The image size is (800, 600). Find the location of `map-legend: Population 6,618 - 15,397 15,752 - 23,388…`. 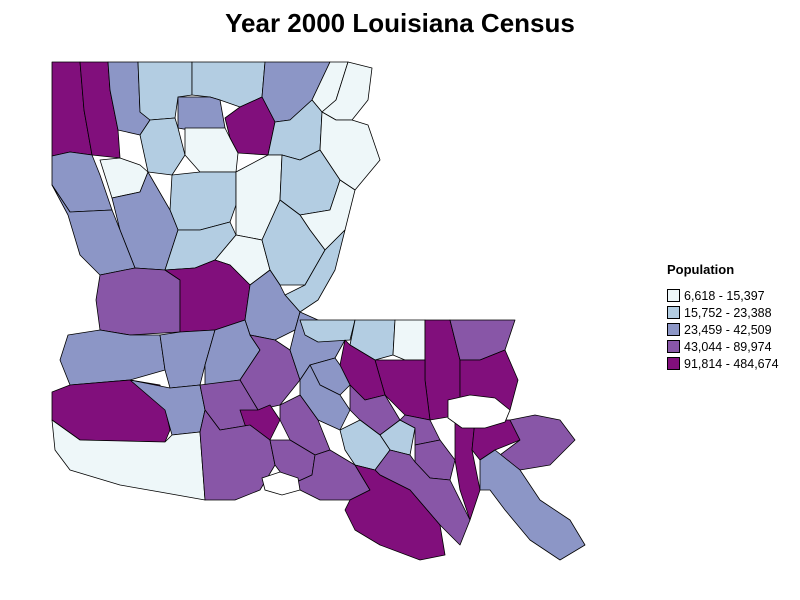

map-legend: Population 6,618 - 15,397 15,752 - 23,388… is located at coordinates (733, 317).